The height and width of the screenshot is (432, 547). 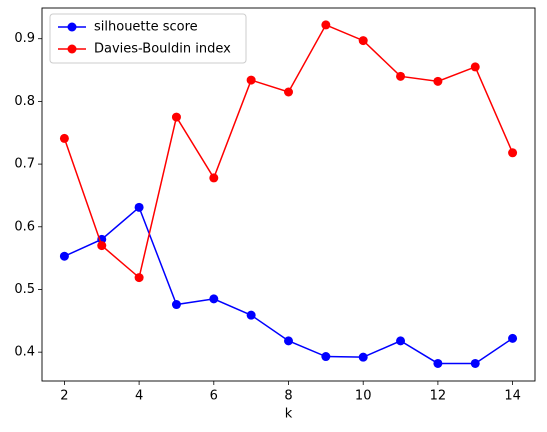 What do you see at coordinates (24, 352) in the screenshot?
I see `y-tick-label: 0.4` at bounding box center [24, 352].